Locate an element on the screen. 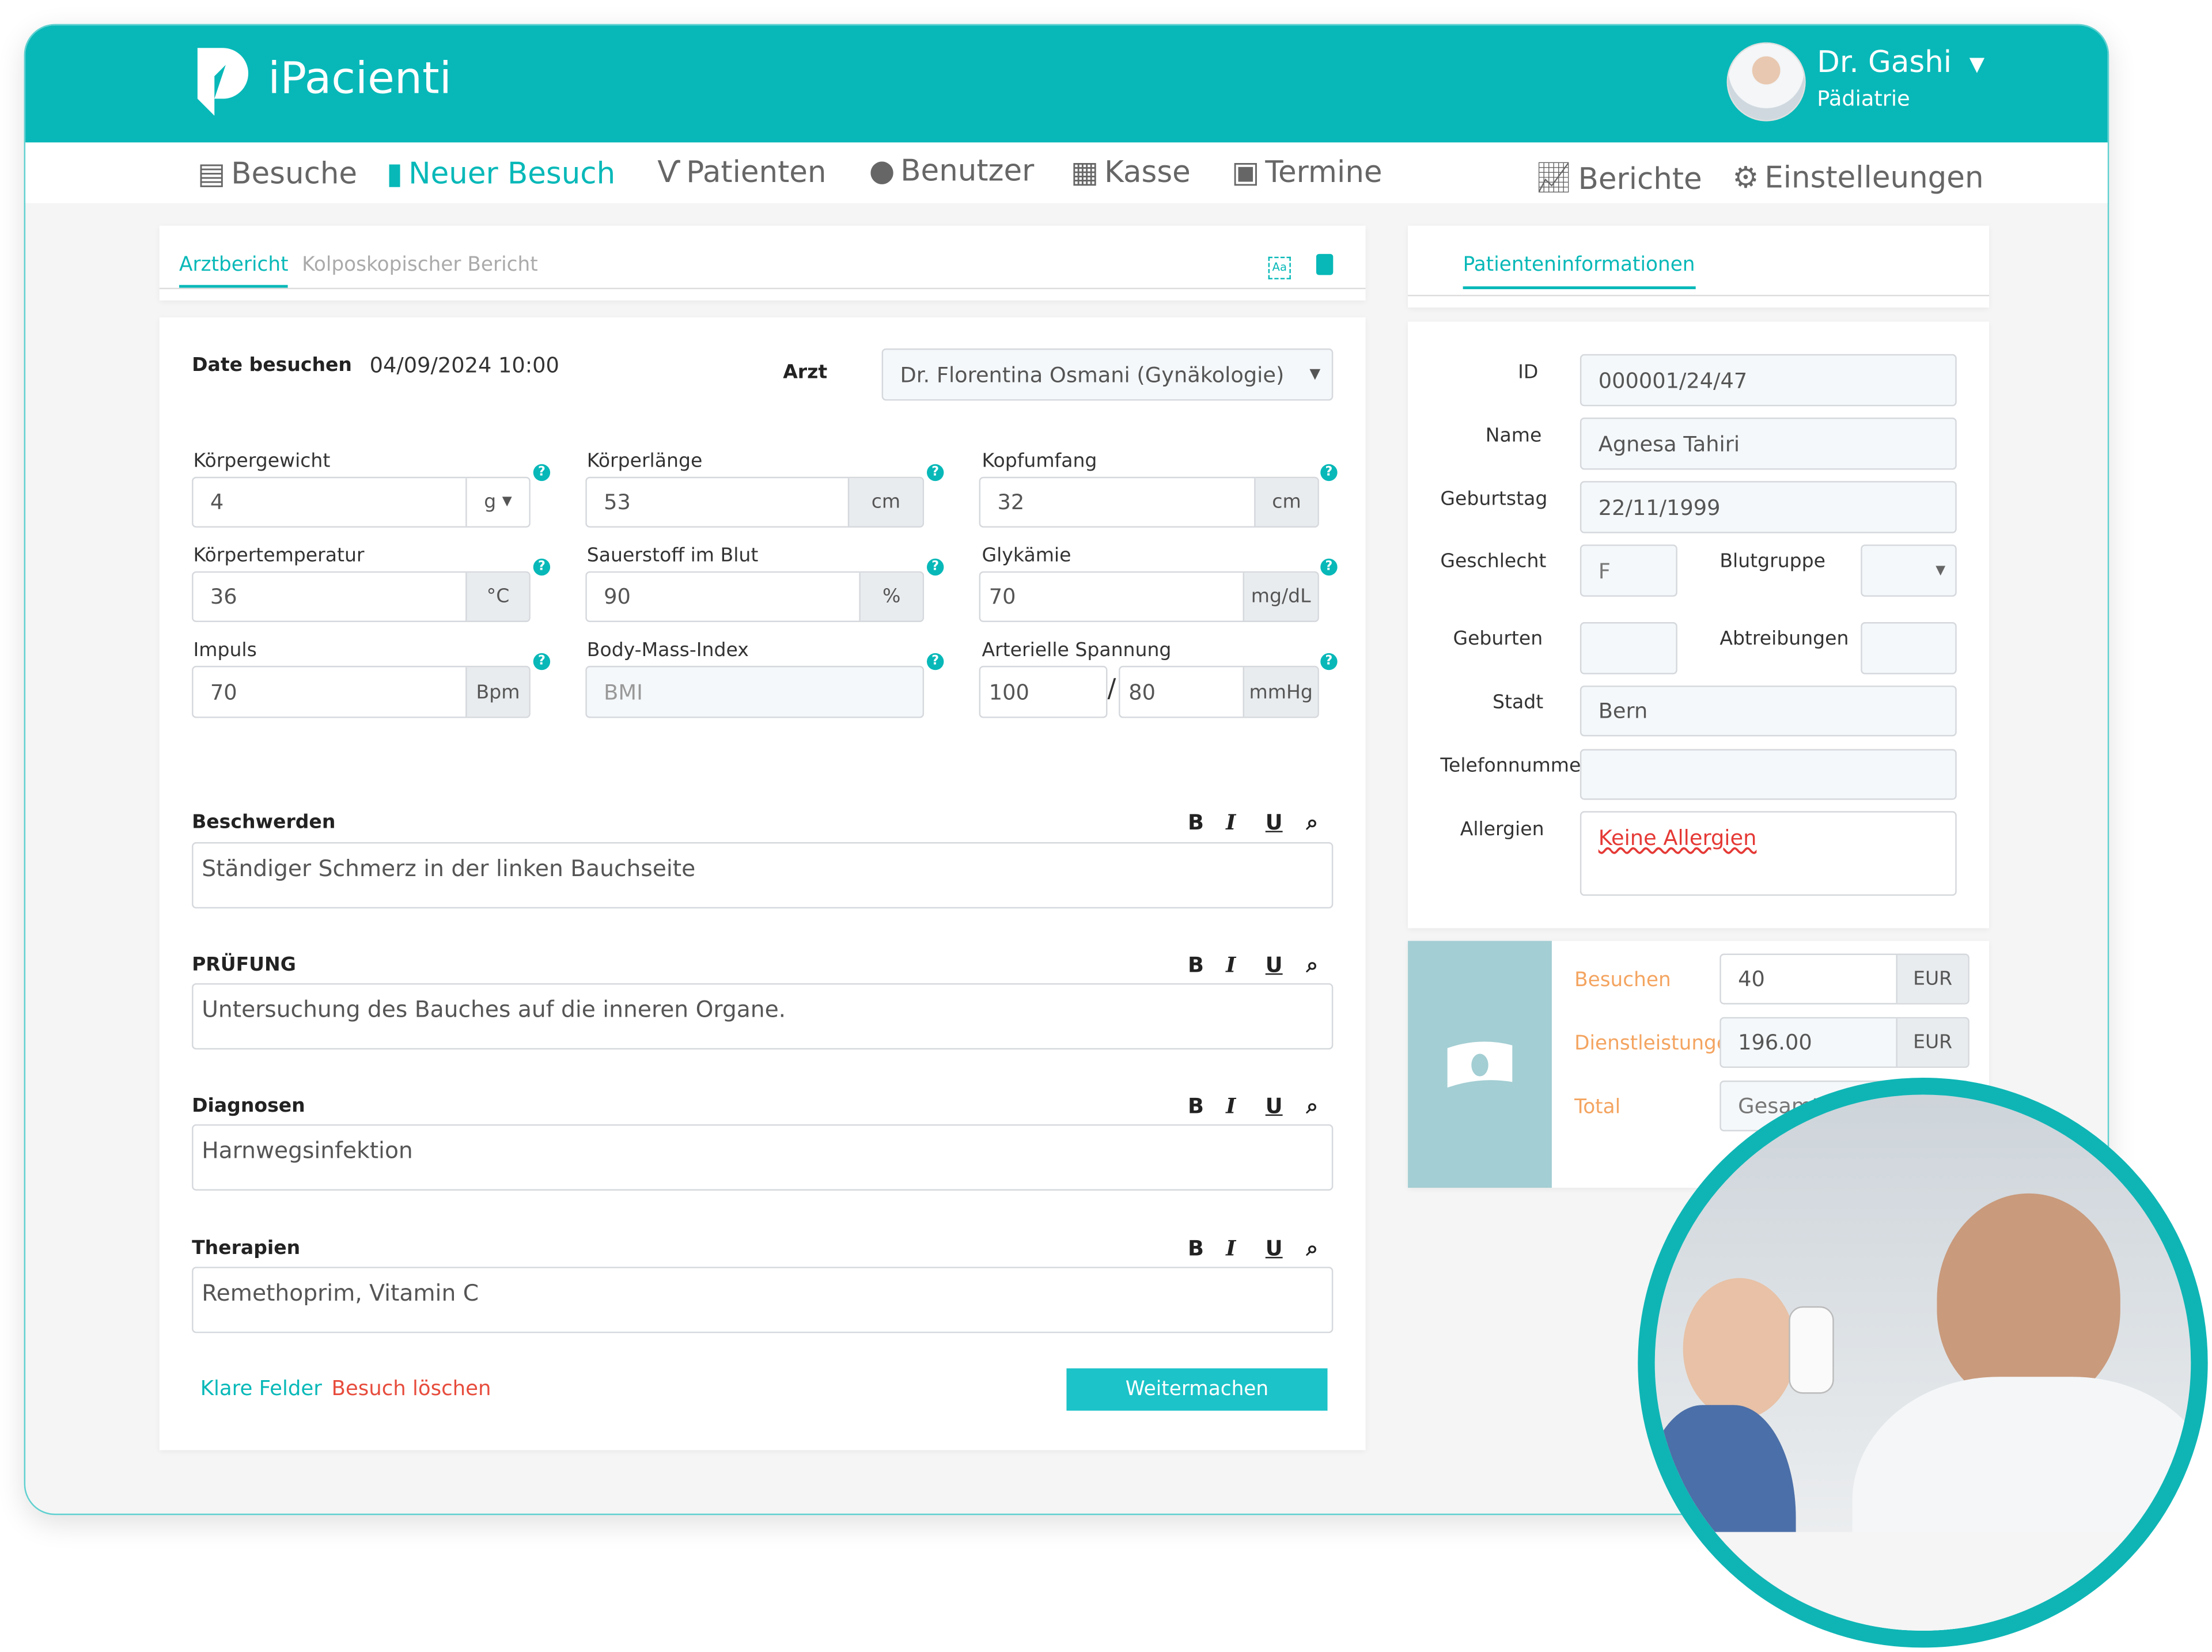 The height and width of the screenshot is (1652, 2212). visits-fee-input: 40 EUR is located at coordinates (1844, 979).